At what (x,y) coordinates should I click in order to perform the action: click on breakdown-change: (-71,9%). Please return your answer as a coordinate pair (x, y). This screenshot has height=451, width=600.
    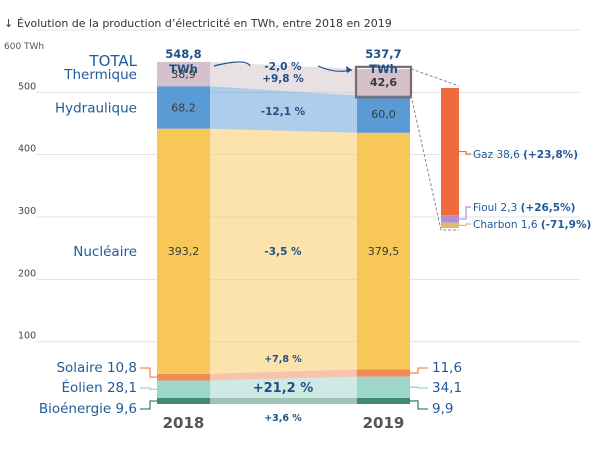
    Looking at the image, I should click on (566, 225).